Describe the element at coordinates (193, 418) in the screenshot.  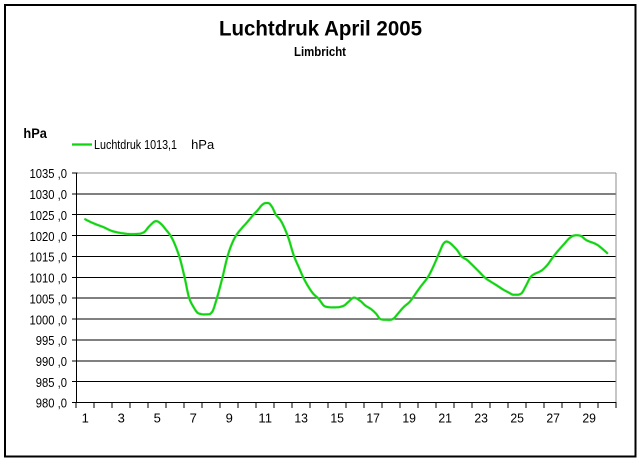
I see `svg-text: 7` at that location.